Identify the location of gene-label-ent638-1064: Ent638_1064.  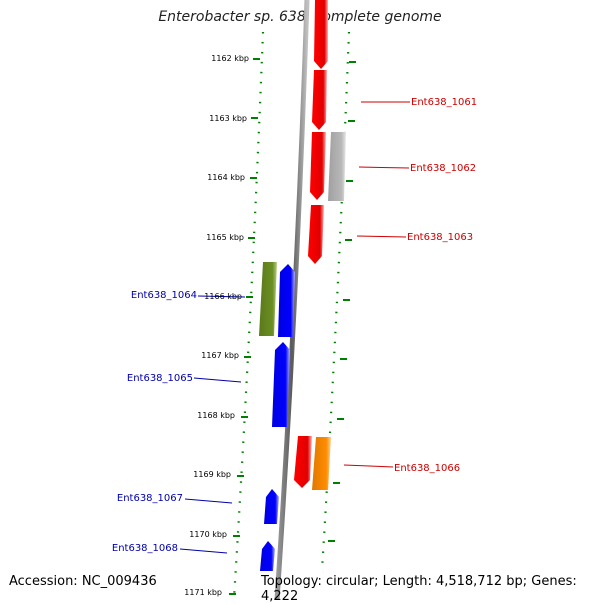
(164, 295).